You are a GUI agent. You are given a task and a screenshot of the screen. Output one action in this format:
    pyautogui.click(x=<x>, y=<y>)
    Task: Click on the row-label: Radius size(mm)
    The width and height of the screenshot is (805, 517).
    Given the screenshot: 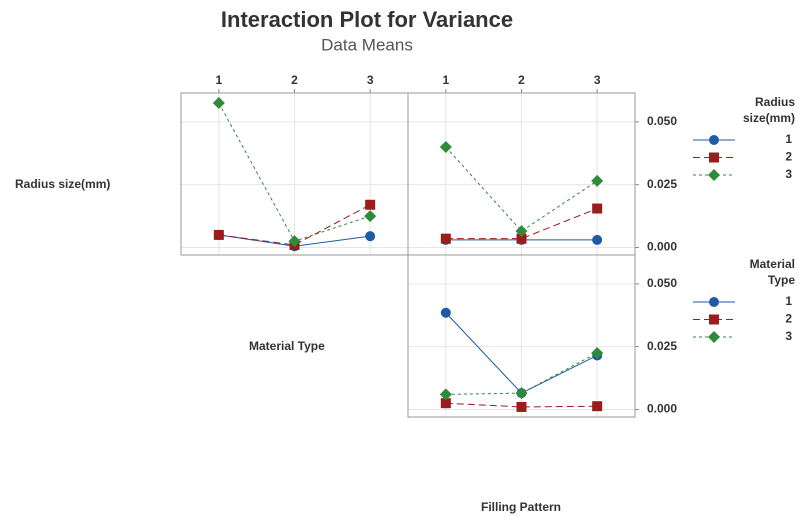 What is the action you would take?
    pyautogui.click(x=62, y=184)
    